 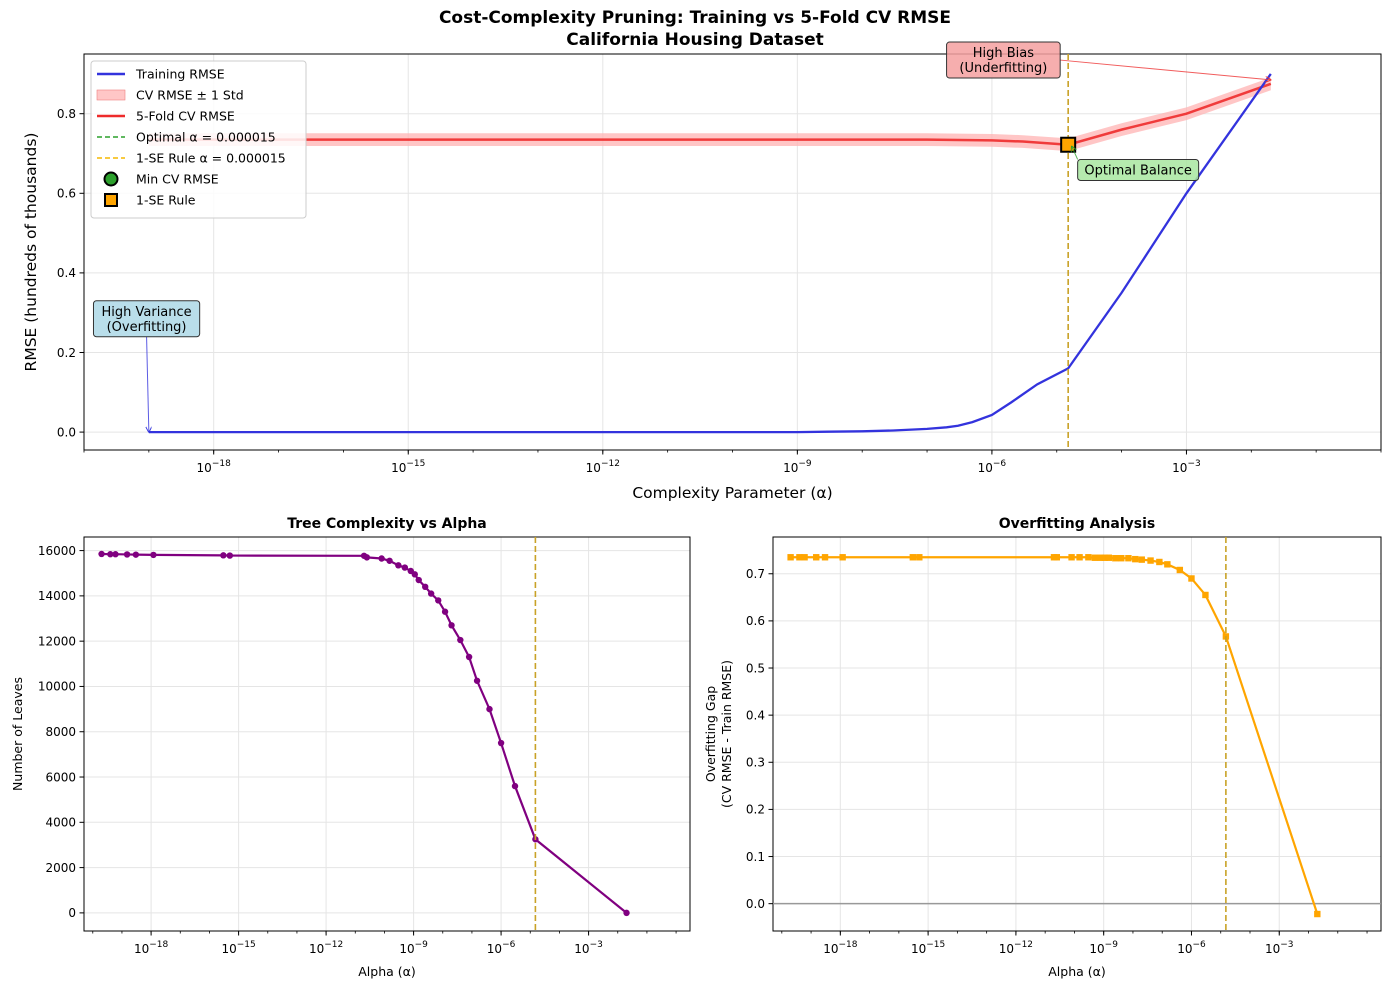 What do you see at coordinates (111, 179) in the screenshot?
I see `legend-swatch-circle` at bounding box center [111, 179].